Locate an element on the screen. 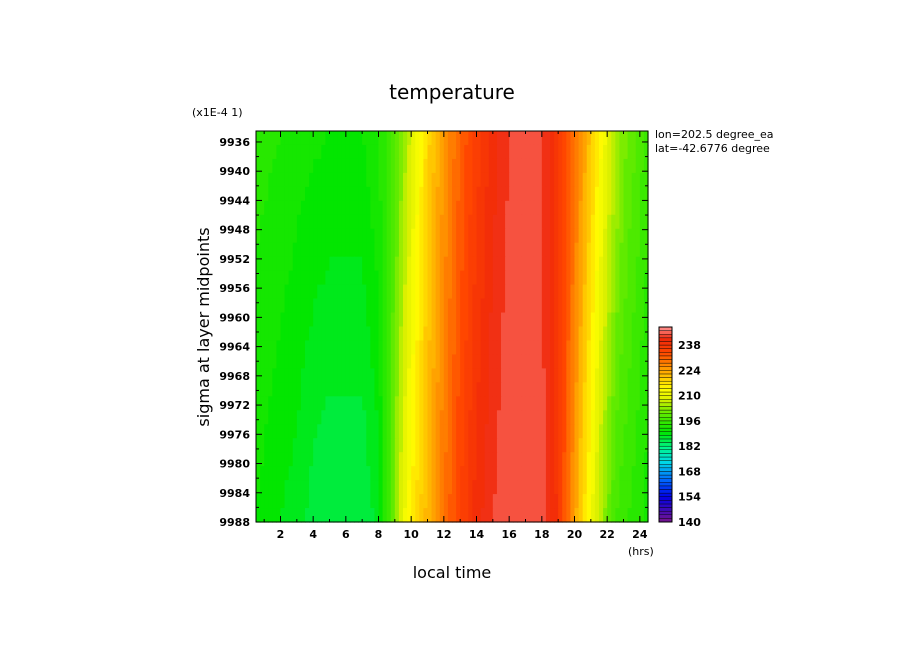 This screenshot has width=904, height=654. colorbar-tick-label: 238 is located at coordinates (689, 345).